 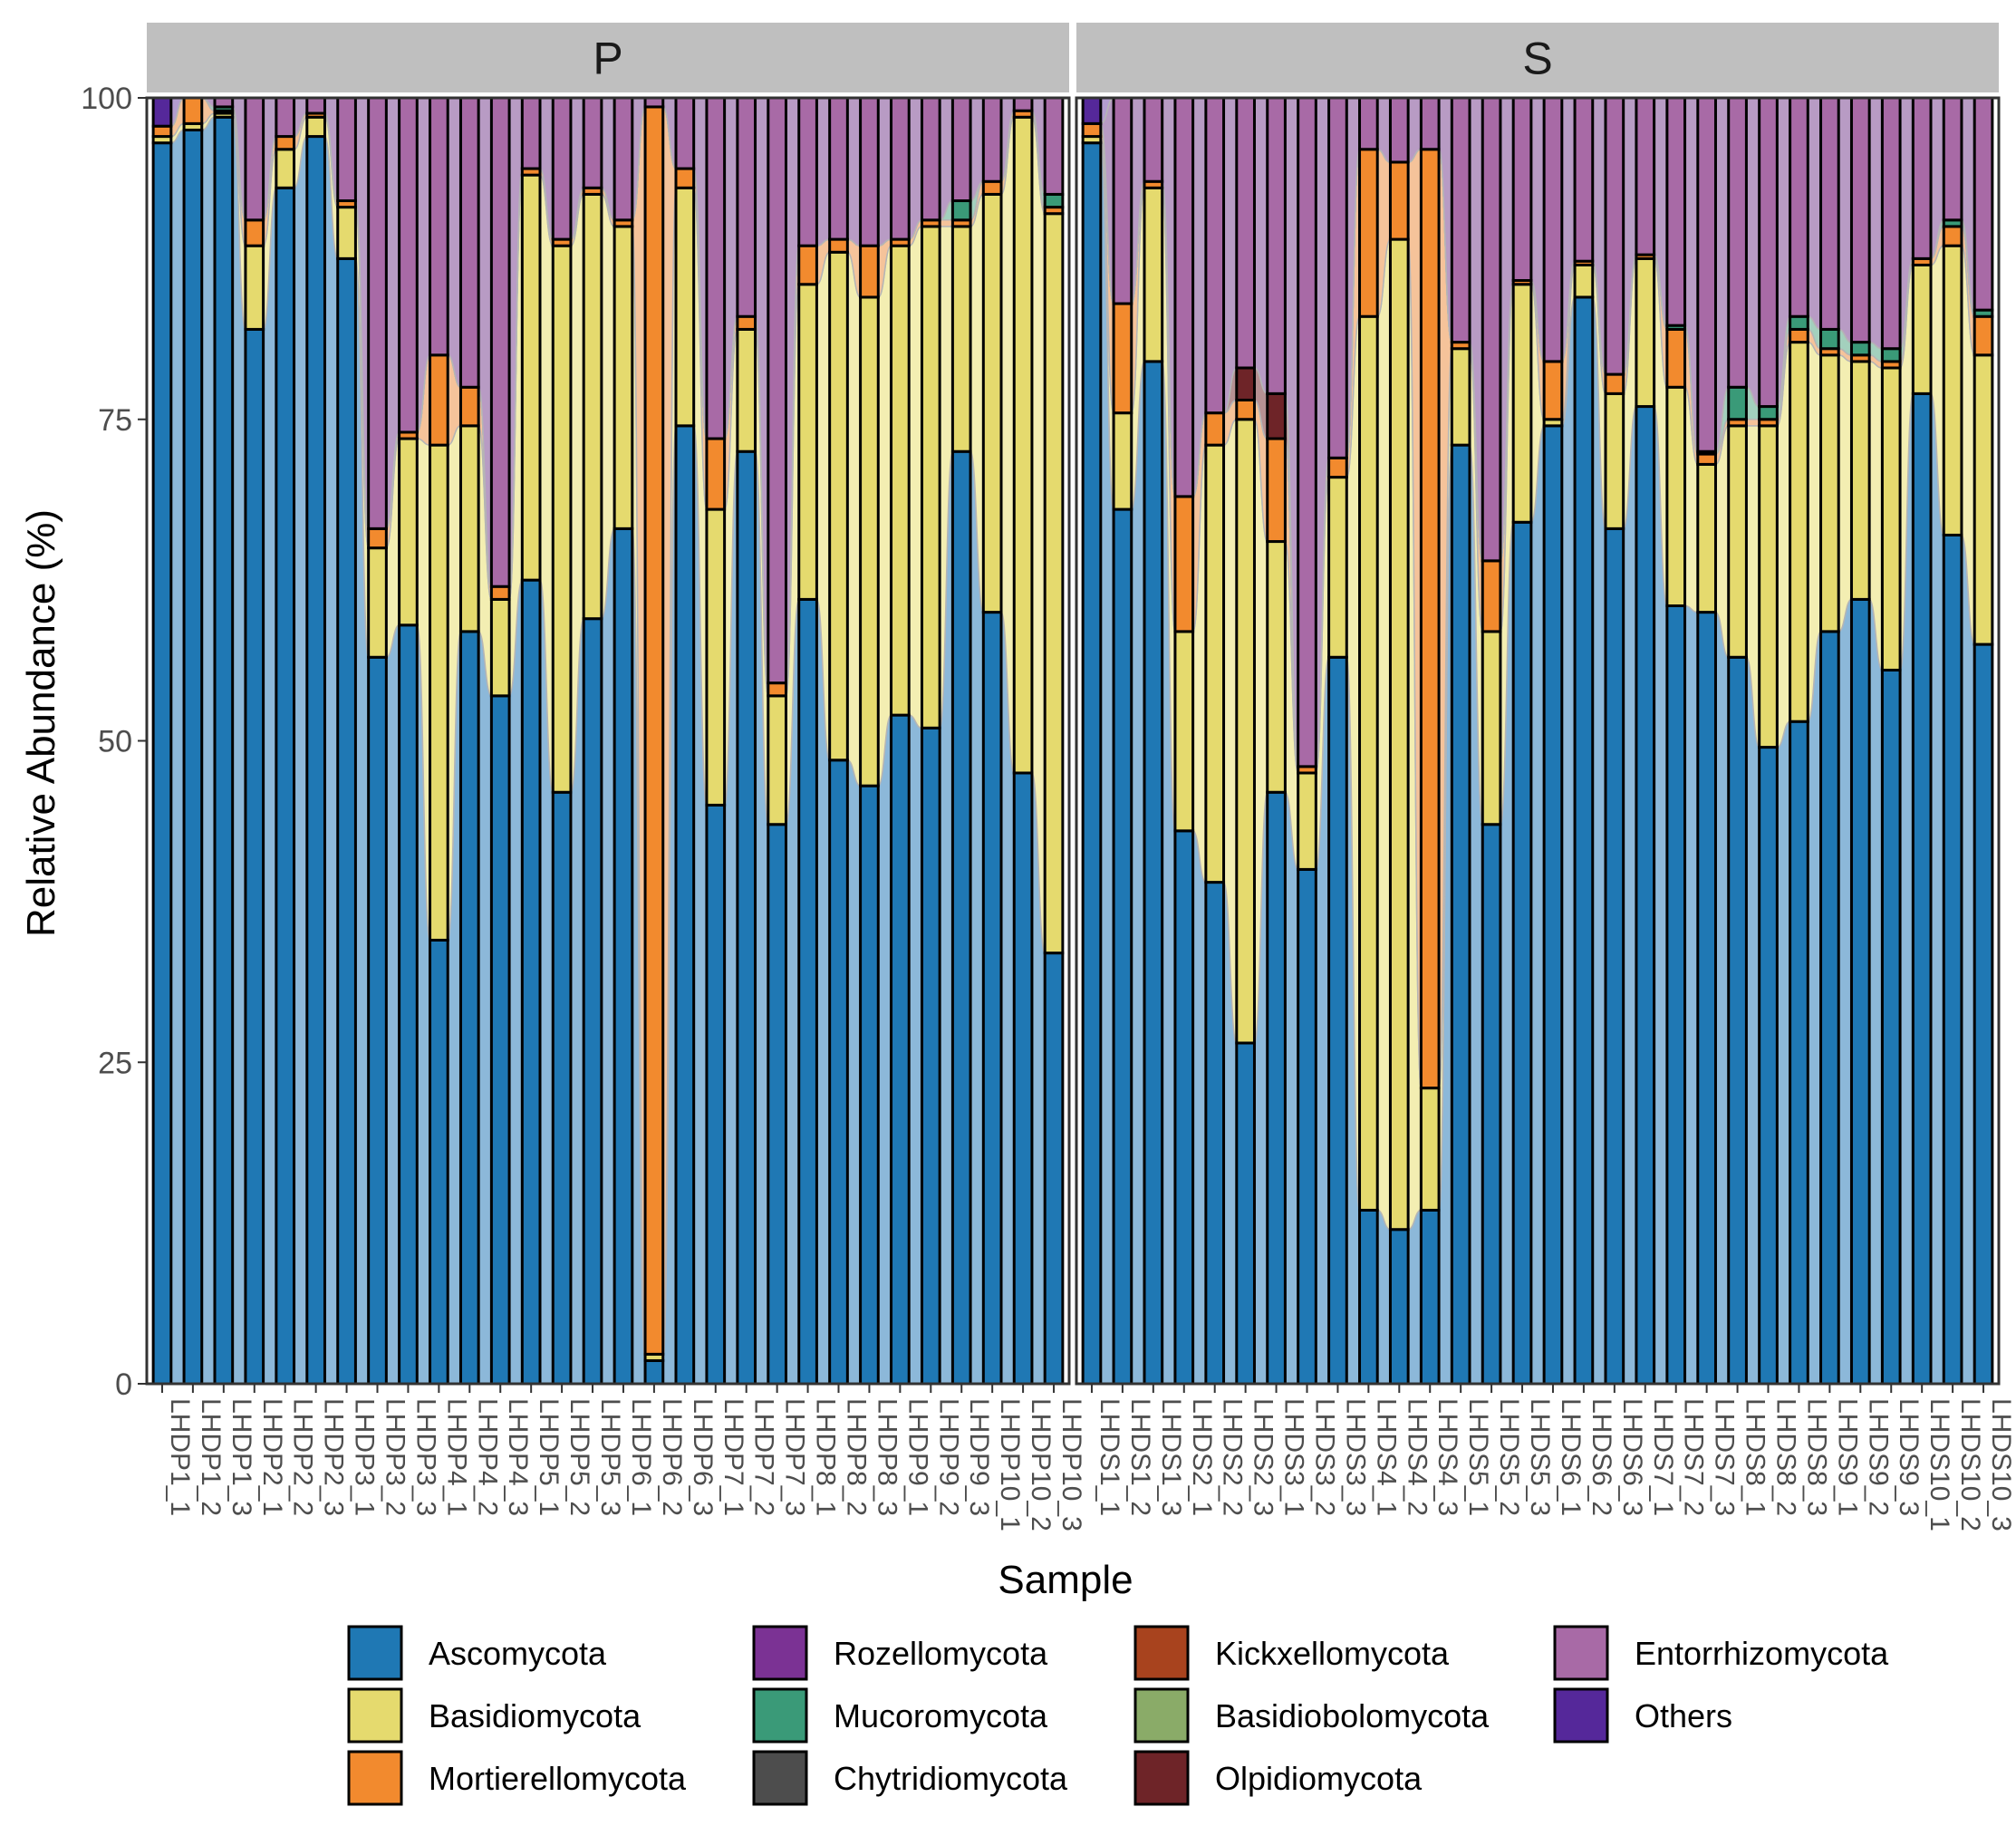 What do you see at coordinates (518, 1653) in the screenshot?
I see `legend-label: Ascomycota` at bounding box center [518, 1653].